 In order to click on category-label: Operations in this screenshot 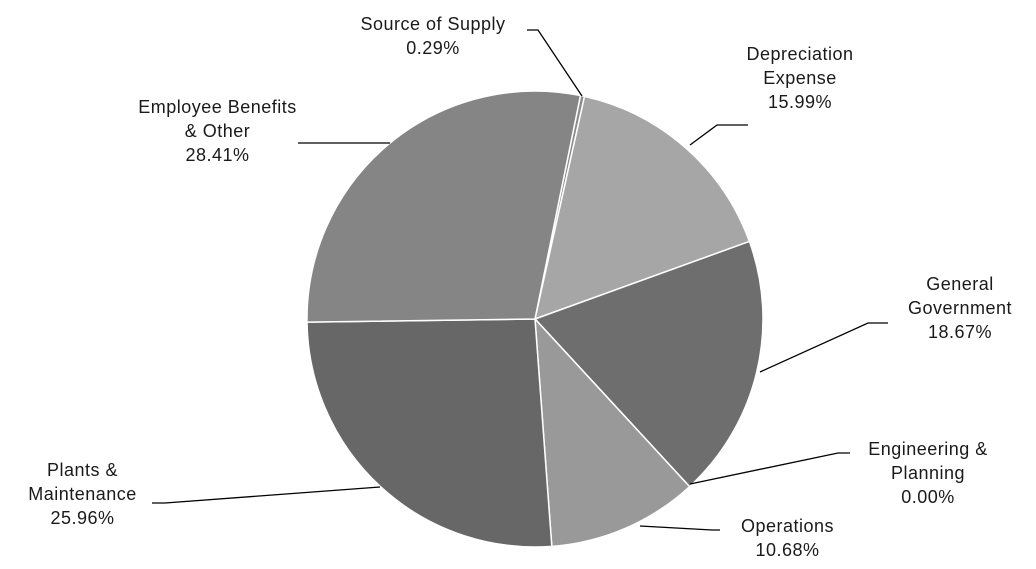, I will do `click(787, 526)`.